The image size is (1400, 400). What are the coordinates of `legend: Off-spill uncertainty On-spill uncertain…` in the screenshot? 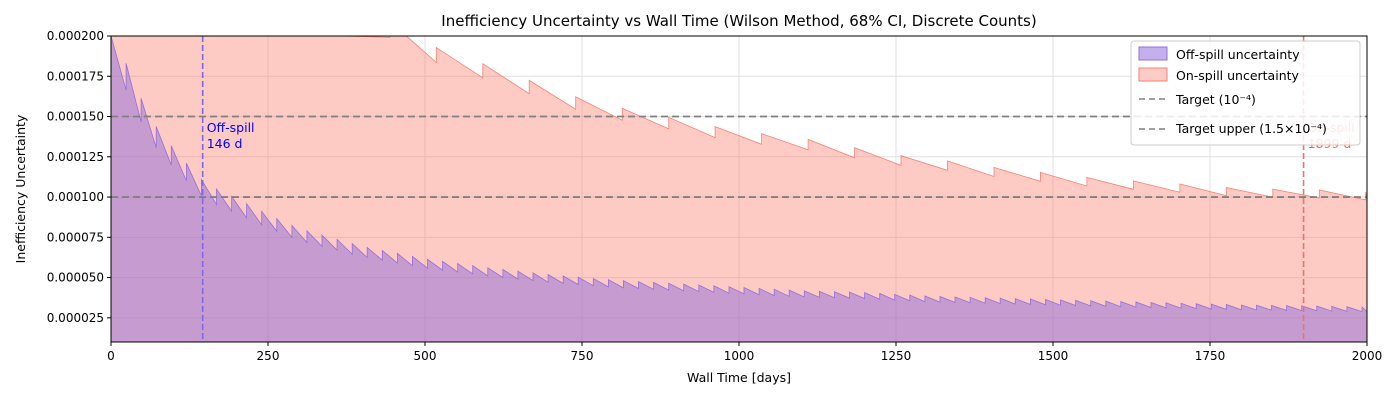 It's located at (1245, 93).